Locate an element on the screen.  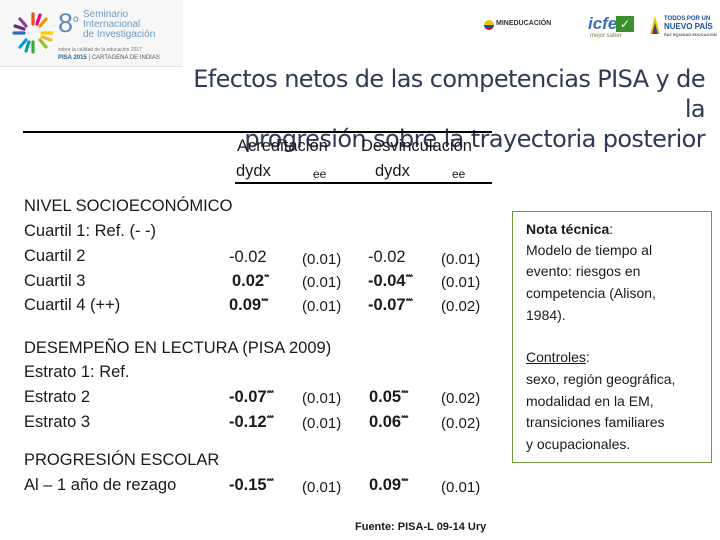
acreditacion-dydx: -0.02 is located at coordinates (248, 257).